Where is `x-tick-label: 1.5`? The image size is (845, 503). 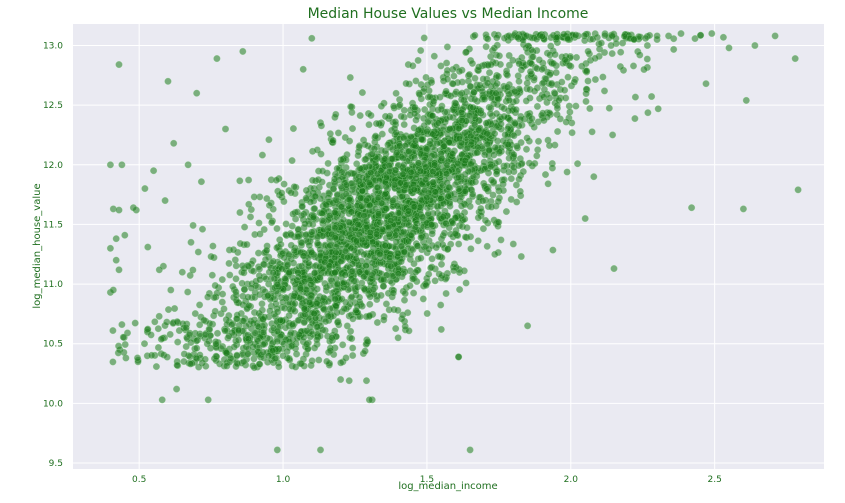
x-tick-label: 1.5 is located at coordinates (427, 480).